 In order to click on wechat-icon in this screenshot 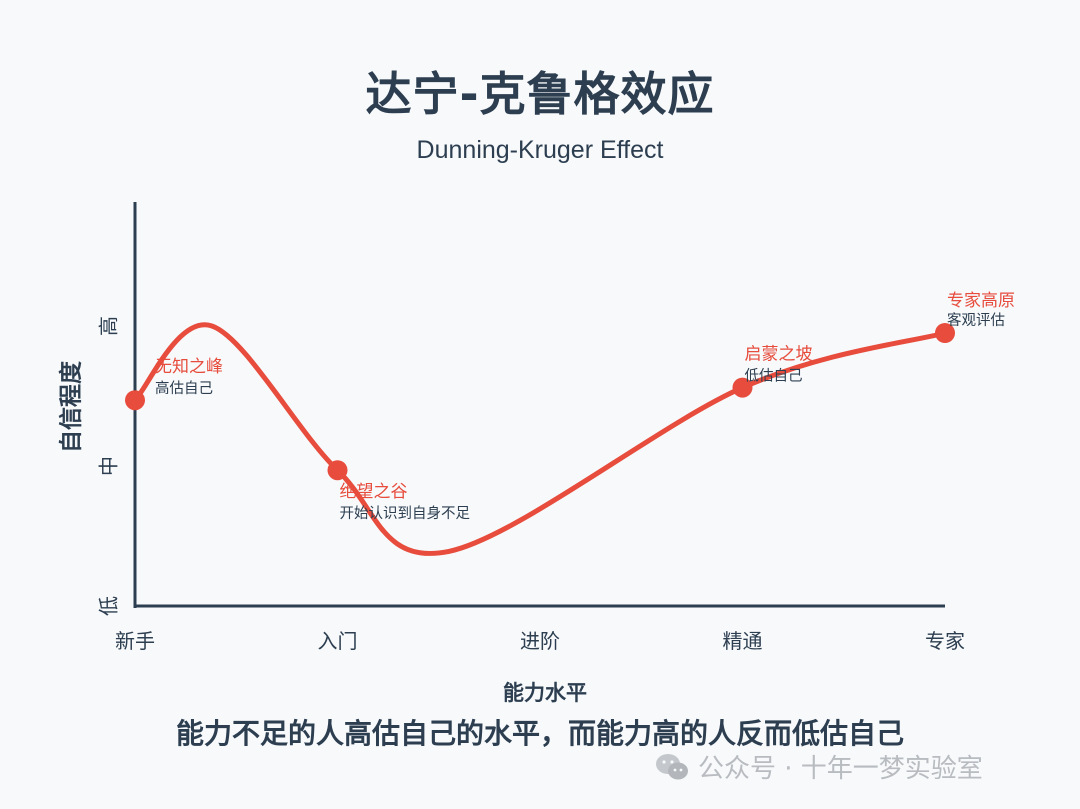, I will do `click(672, 766)`.